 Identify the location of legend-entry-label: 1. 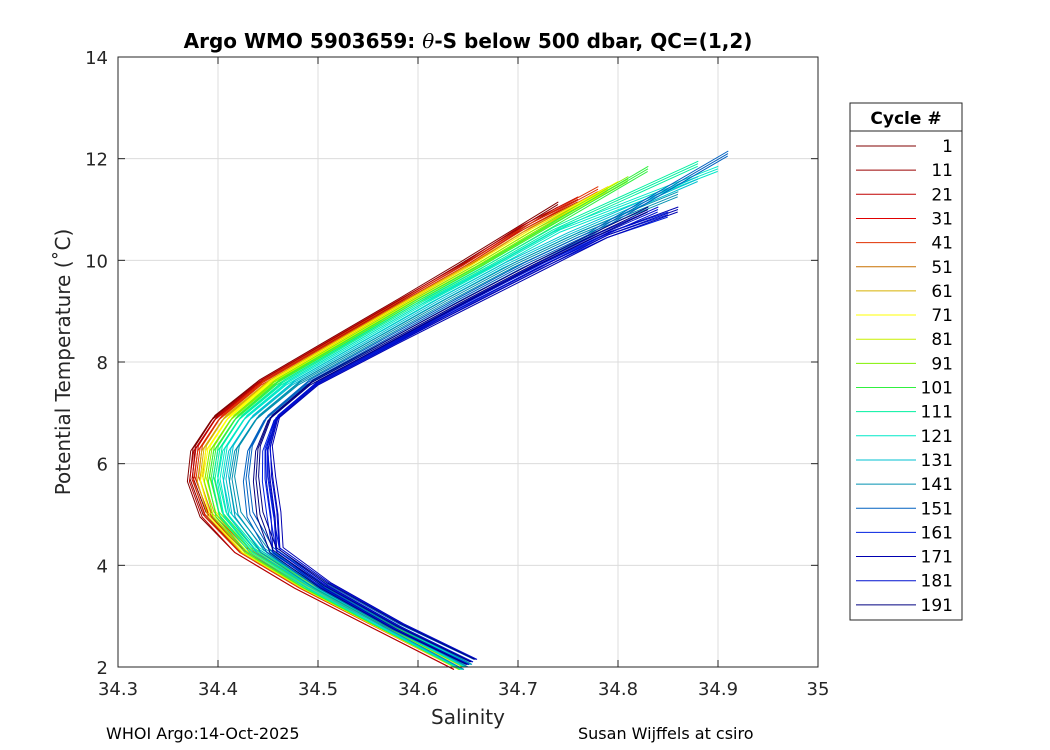
(947, 147).